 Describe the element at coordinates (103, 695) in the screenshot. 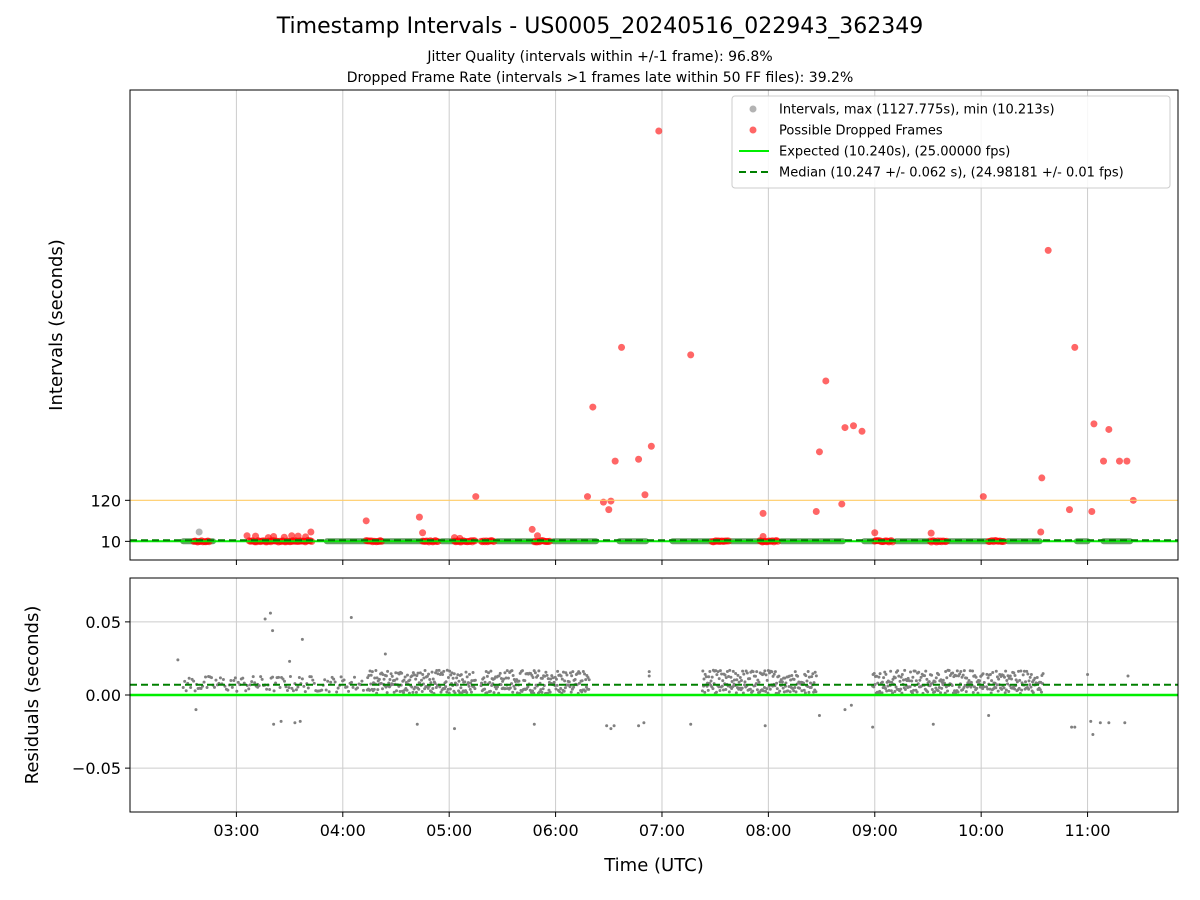

I see `bottom-y-tick-label: 0.00` at that location.